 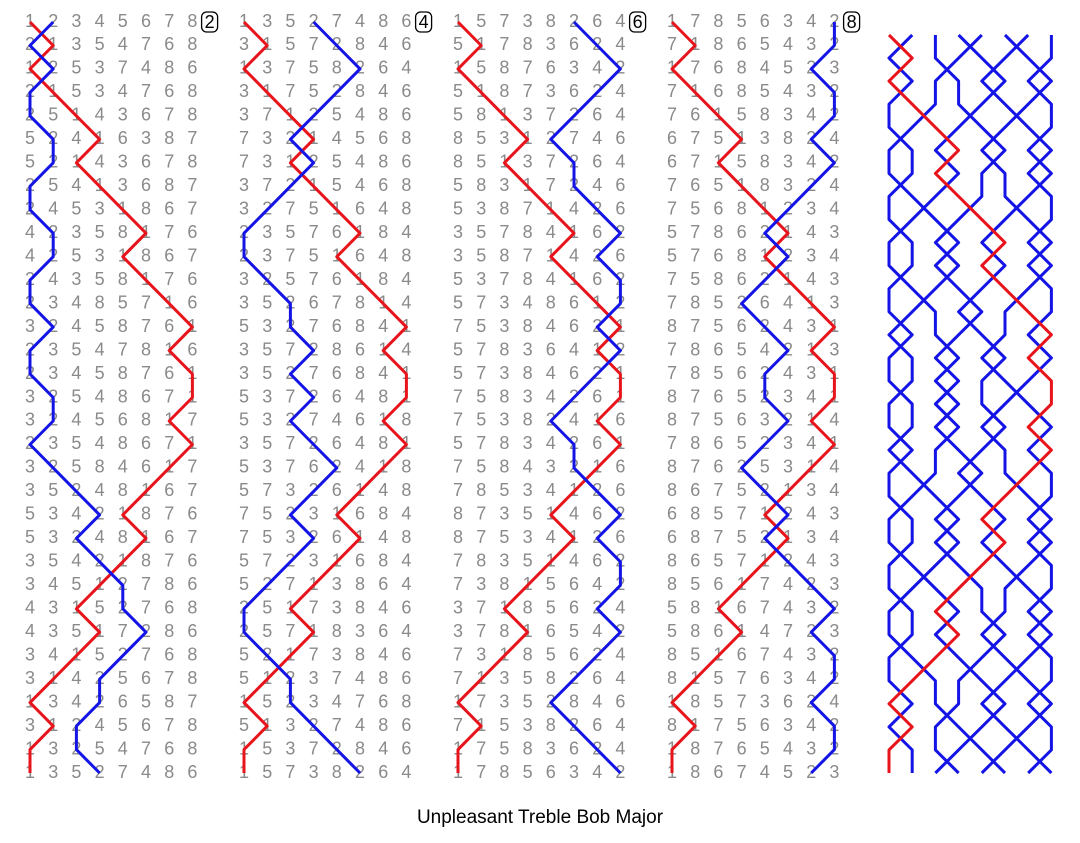 What do you see at coordinates (314, 21) in the screenshot?
I see `bell-digit: 2` at bounding box center [314, 21].